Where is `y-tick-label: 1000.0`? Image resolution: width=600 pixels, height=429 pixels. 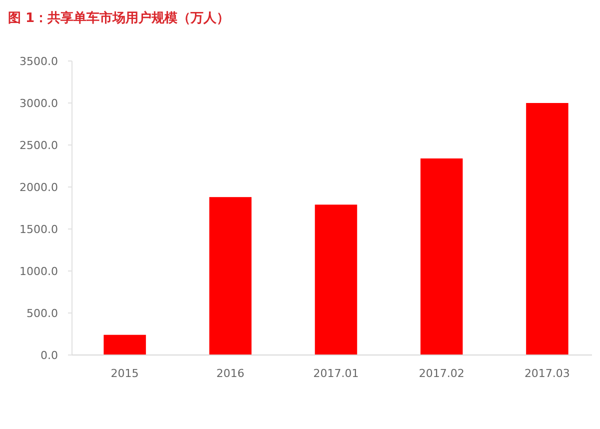 y-tick-label: 1000.0 is located at coordinates (39, 271).